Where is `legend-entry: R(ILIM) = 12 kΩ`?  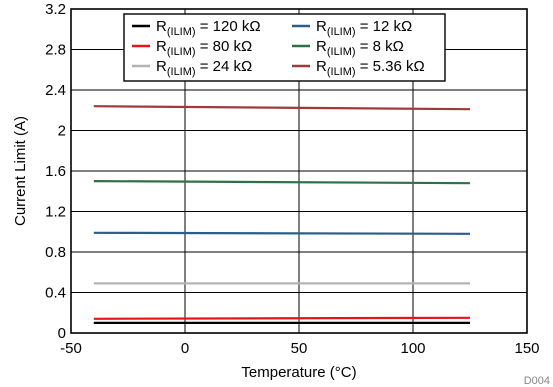 legend-entry: R(ILIM) = 12 kΩ is located at coordinates (364, 28).